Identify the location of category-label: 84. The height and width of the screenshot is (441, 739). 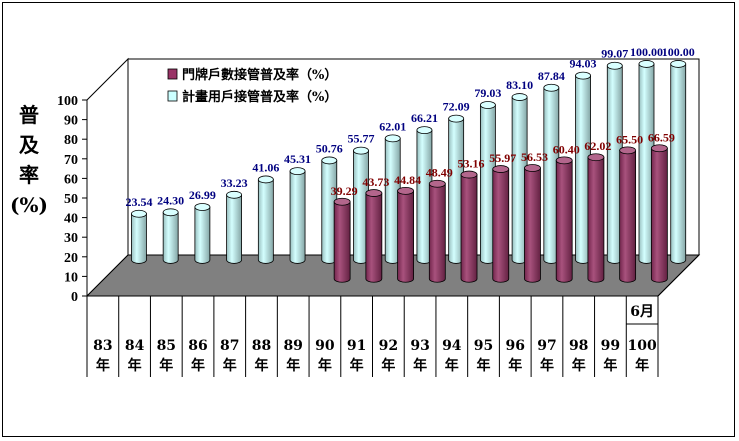
(135, 346).